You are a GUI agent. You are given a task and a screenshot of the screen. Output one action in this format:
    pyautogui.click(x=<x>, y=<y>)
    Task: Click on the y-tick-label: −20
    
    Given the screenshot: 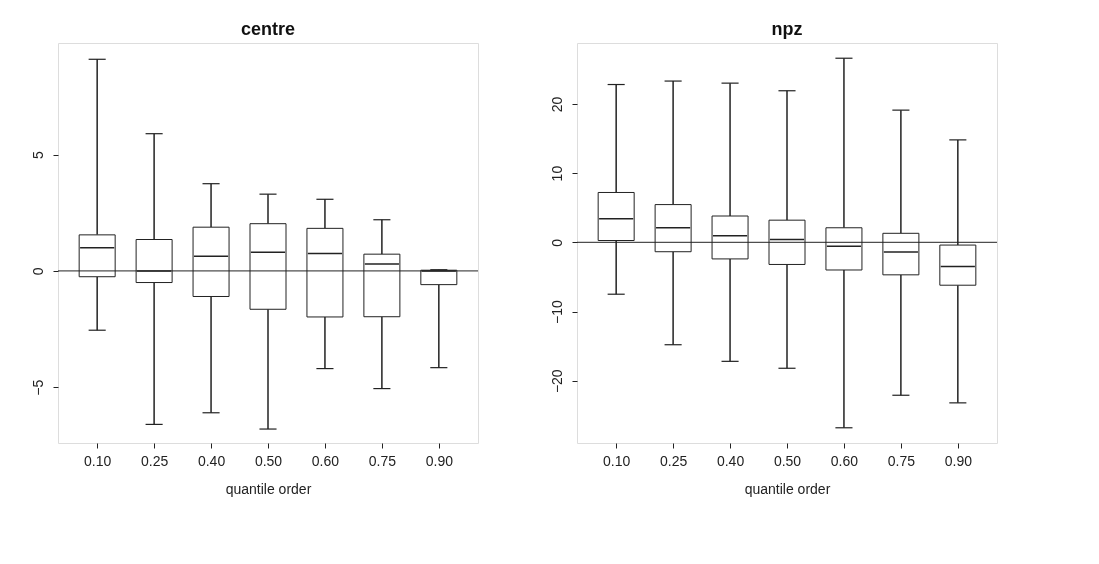 What is the action you would take?
    pyautogui.click(x=556, y=381)
    